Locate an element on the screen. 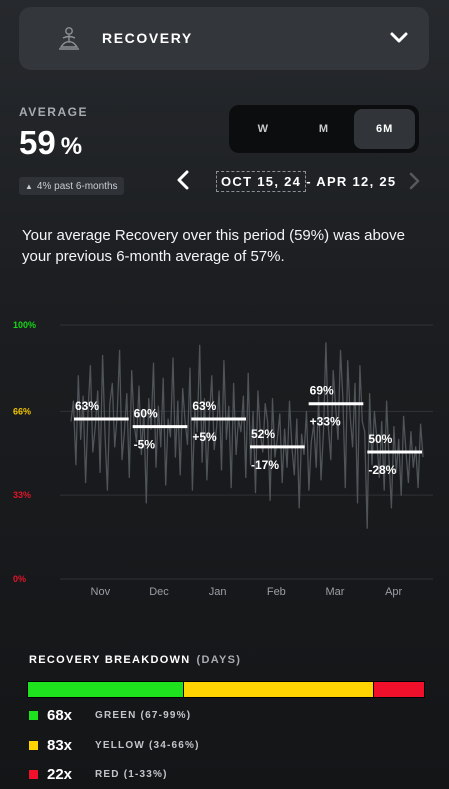 Image resolution: width=449 pixels, height=789 pixels. monthly-average-label: 52% is located at coordinates (263, 434).